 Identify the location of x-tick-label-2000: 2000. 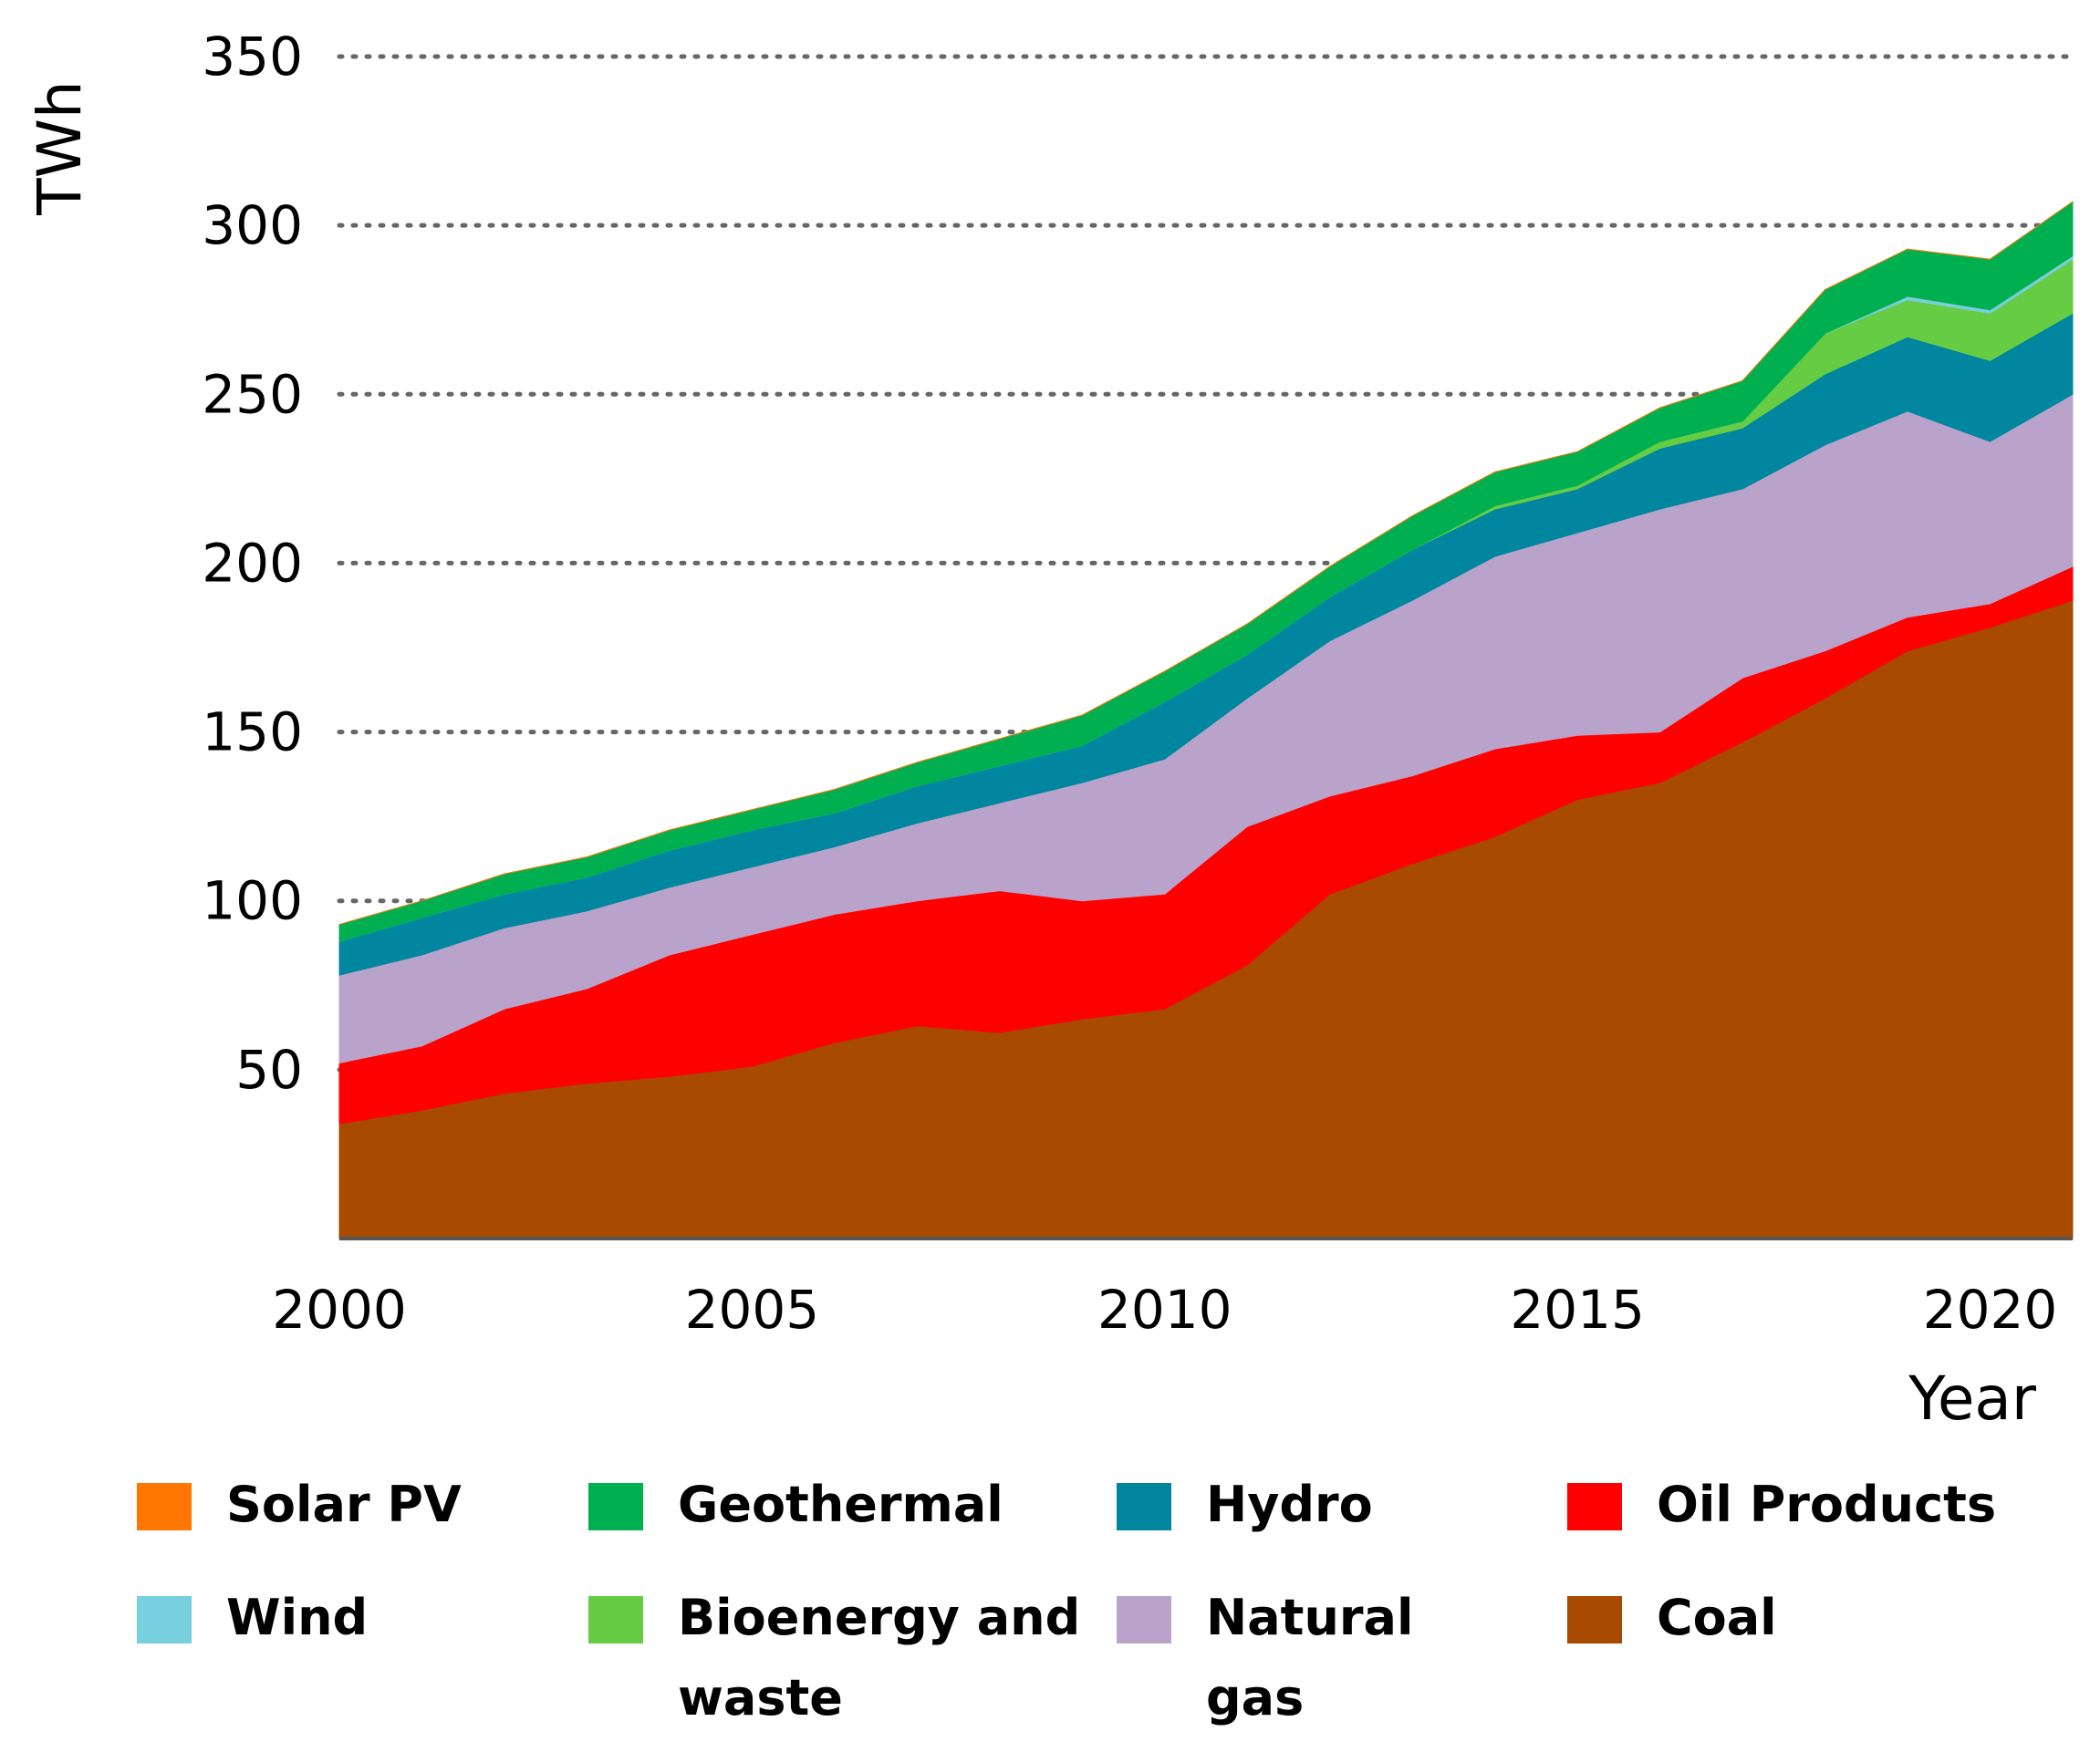
(339, 1310).